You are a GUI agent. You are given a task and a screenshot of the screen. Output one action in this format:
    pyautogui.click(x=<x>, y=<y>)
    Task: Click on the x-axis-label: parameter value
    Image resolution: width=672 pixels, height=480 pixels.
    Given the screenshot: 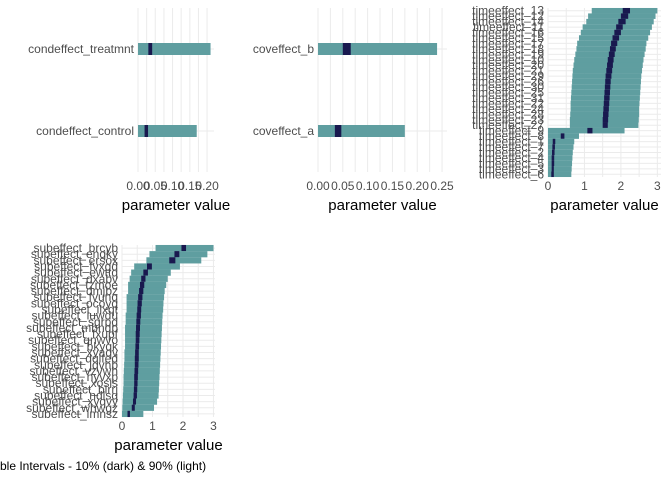 What is the action you would take?
    pyautogui.click(x=168, y=445)
    